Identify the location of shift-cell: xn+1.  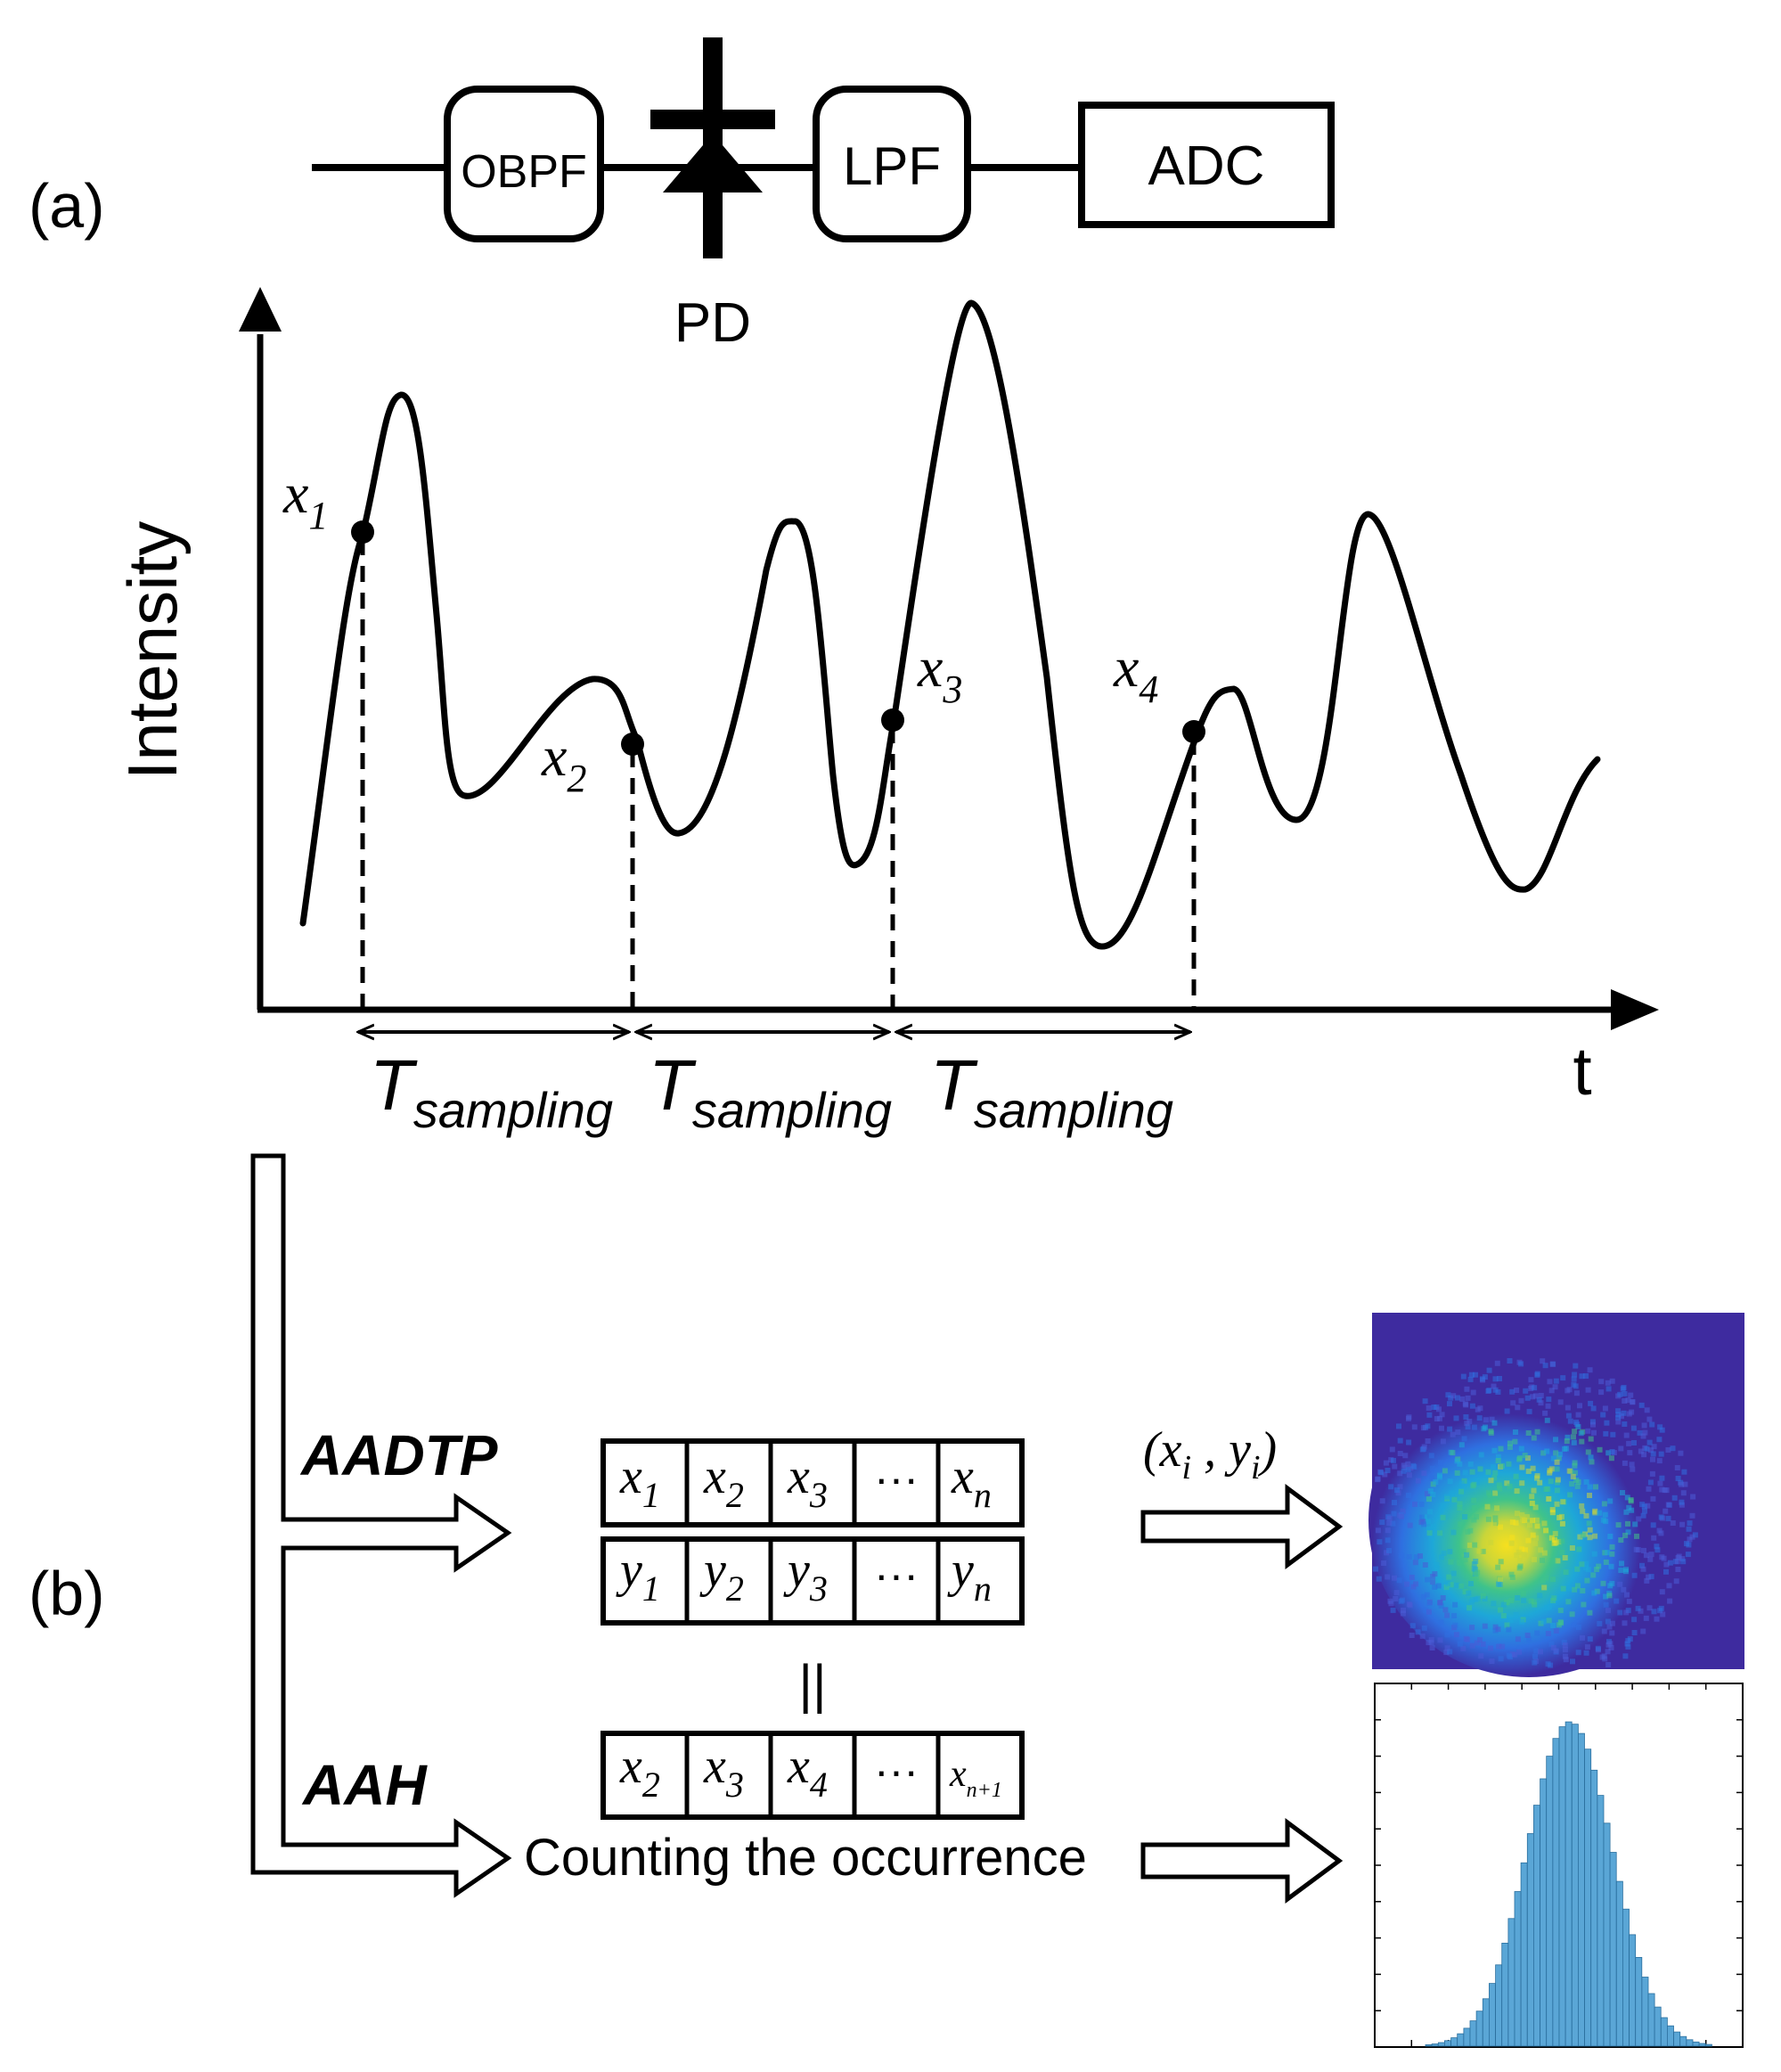
(975, 1778).